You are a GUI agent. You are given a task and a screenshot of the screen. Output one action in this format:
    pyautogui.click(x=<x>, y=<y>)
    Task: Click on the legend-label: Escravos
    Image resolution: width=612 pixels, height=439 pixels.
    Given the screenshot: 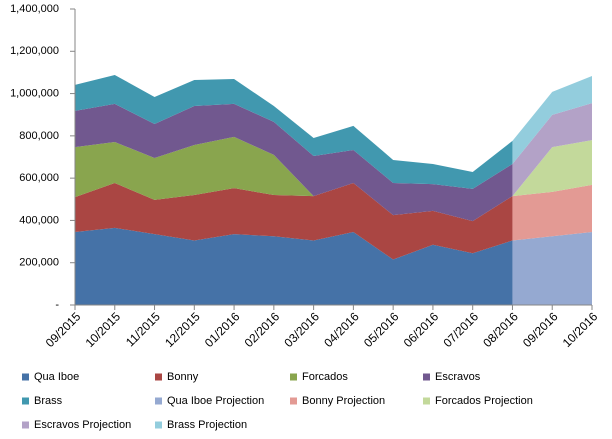 What is the action you would take?
    pyautogui.click(x=458, y=377)
    